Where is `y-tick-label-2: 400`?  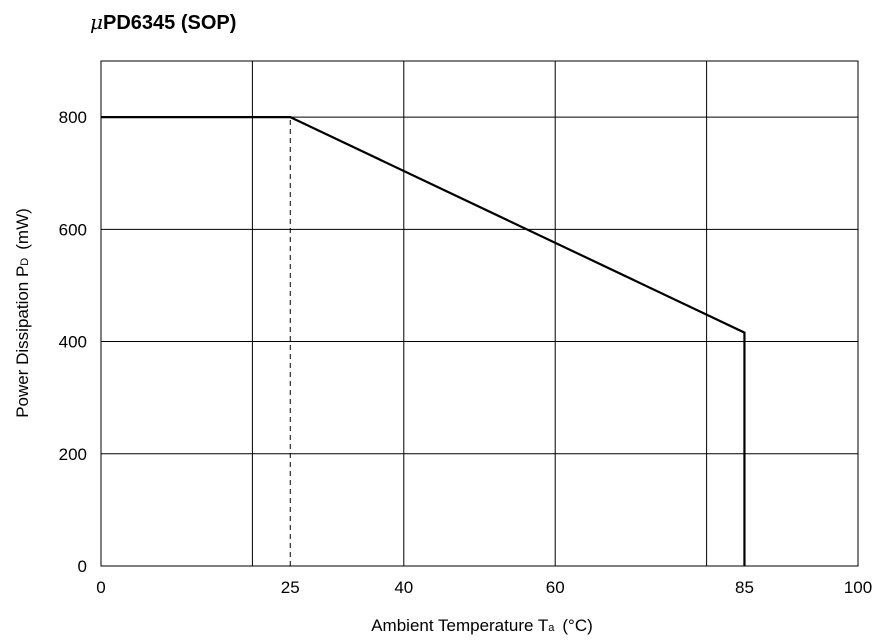 y-tick-label-2: 400 is located at coordinates (73, 342).